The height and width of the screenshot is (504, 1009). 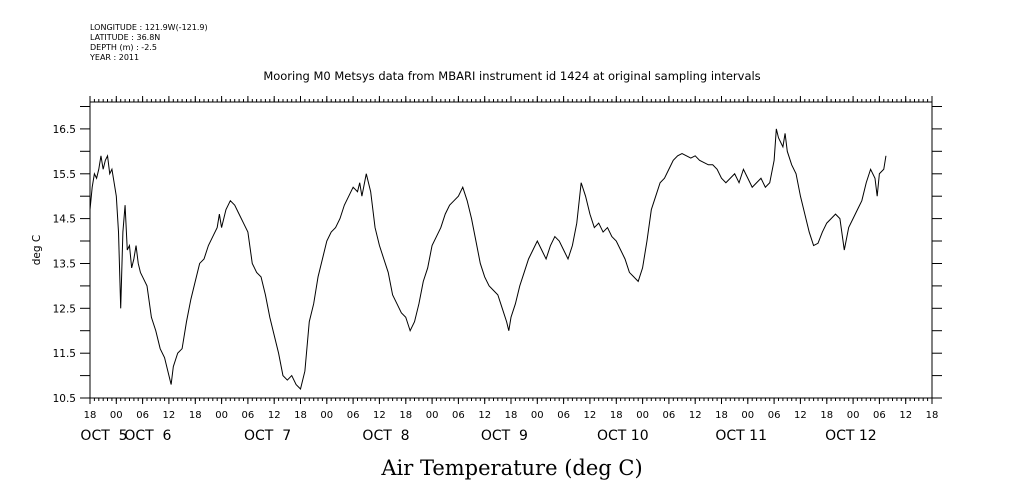 What do you see at coordinates (511, 468) in the screenshot?
I see `x-axis-label: Air Temperature (deg C)` at bounding box center [511, 468].